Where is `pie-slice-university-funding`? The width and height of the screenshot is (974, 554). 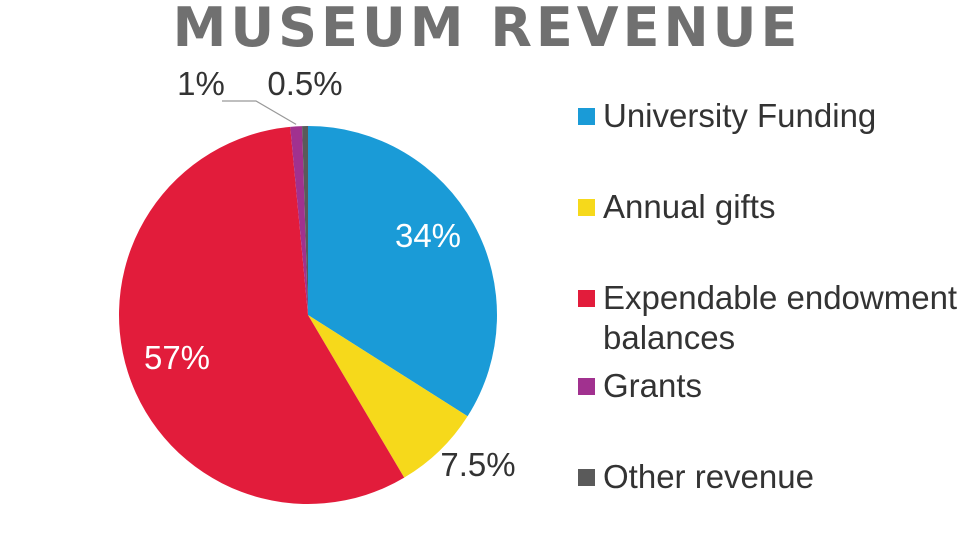
pie-slice-university-funding is located at coordinates (403, 271).